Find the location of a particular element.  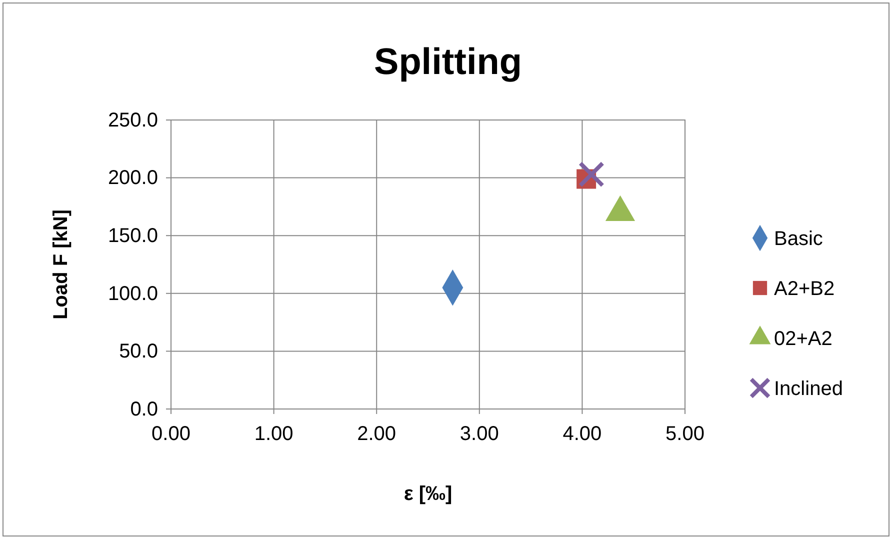

y-tick-label: 100.0 is located at coordinates (133, 293).